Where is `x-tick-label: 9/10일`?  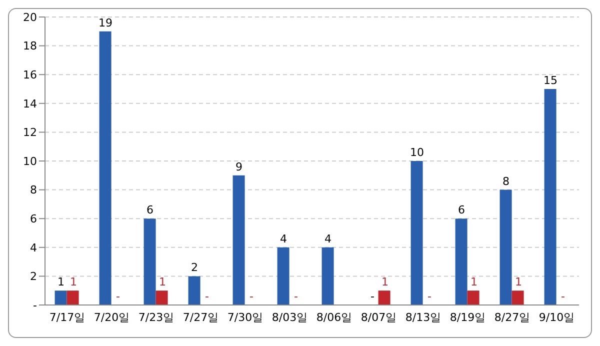 x-tick-label: 9/10일 is located at coordinates (556, 317).